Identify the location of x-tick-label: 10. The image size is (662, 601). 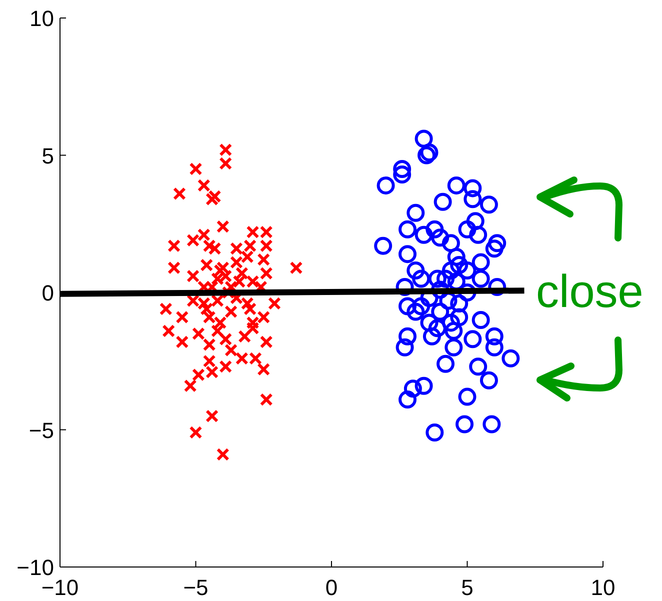
(603, 587).